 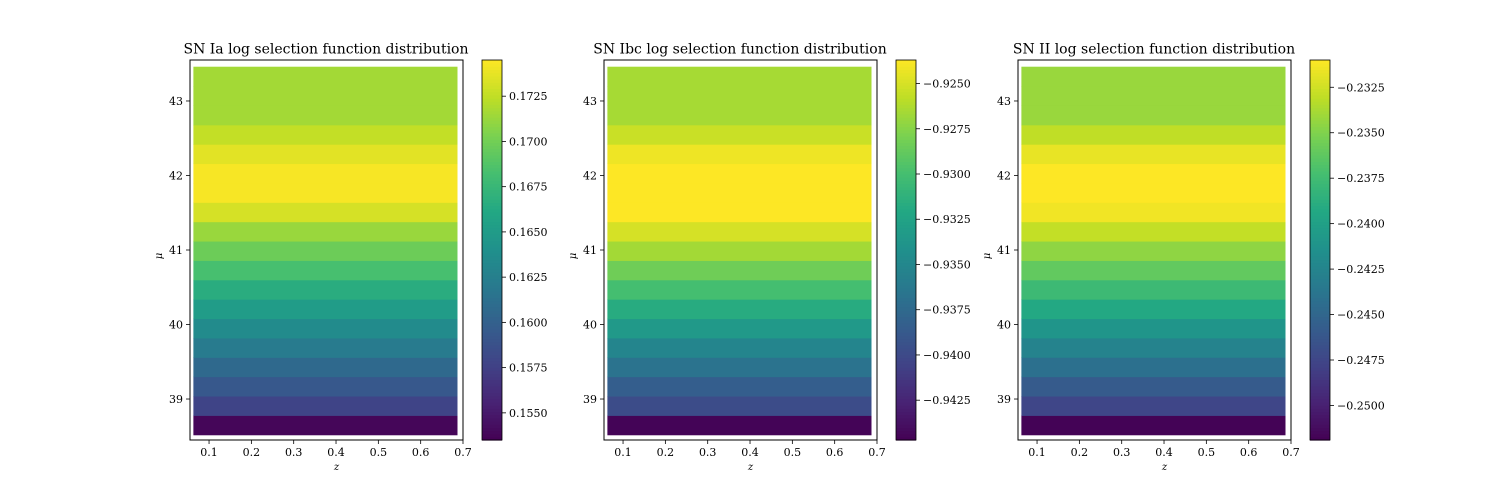 What do you see at coordinates (708, 452) in the screenshot?
I see `x-tick-label: 0.3` at bounding box center [708, 452].